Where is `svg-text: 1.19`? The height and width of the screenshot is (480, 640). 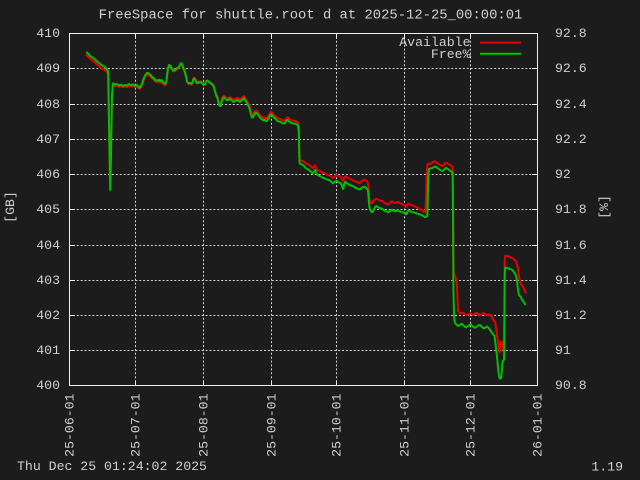 svg-text: 1.19 is located at coordinates (607, 467).